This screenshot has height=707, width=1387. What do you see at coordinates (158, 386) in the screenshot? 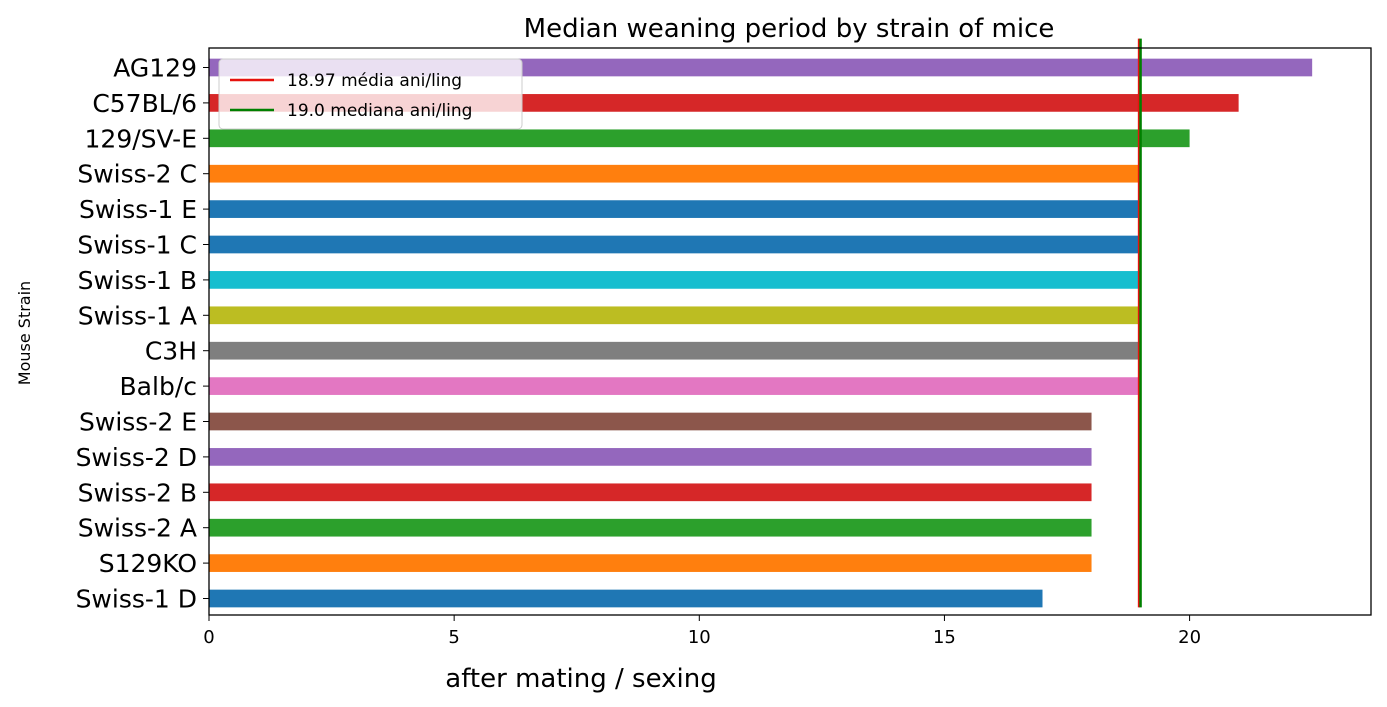
I see `y-tick-label: Balb/c` at bounding box center [158, 386].